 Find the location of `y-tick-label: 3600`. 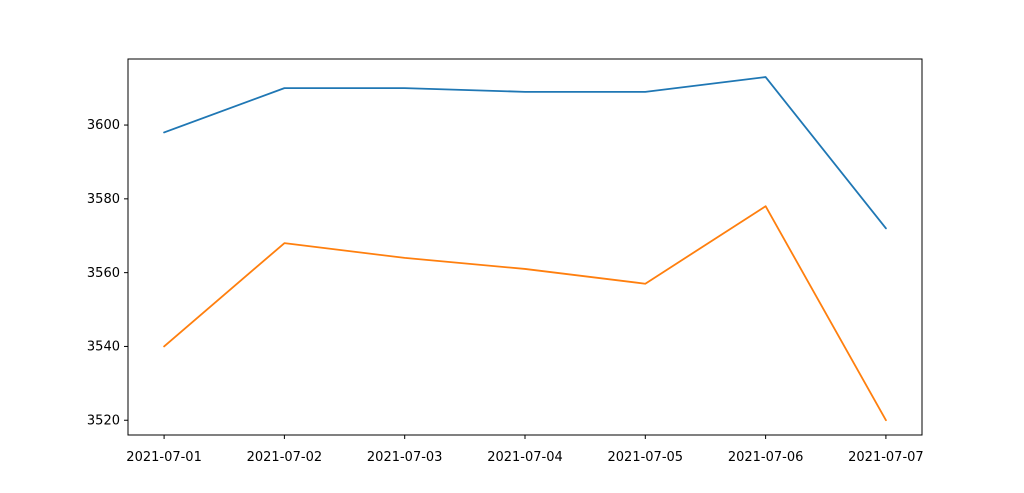

y-tick-label: 3600 is located at coordinates (103, 125).